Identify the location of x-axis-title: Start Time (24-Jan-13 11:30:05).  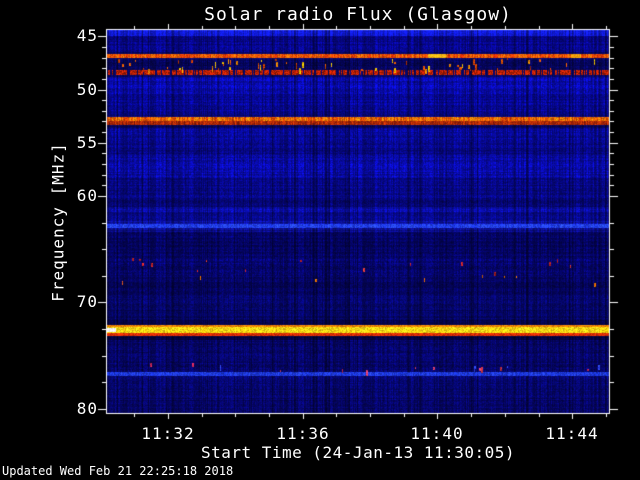
(358, 452).